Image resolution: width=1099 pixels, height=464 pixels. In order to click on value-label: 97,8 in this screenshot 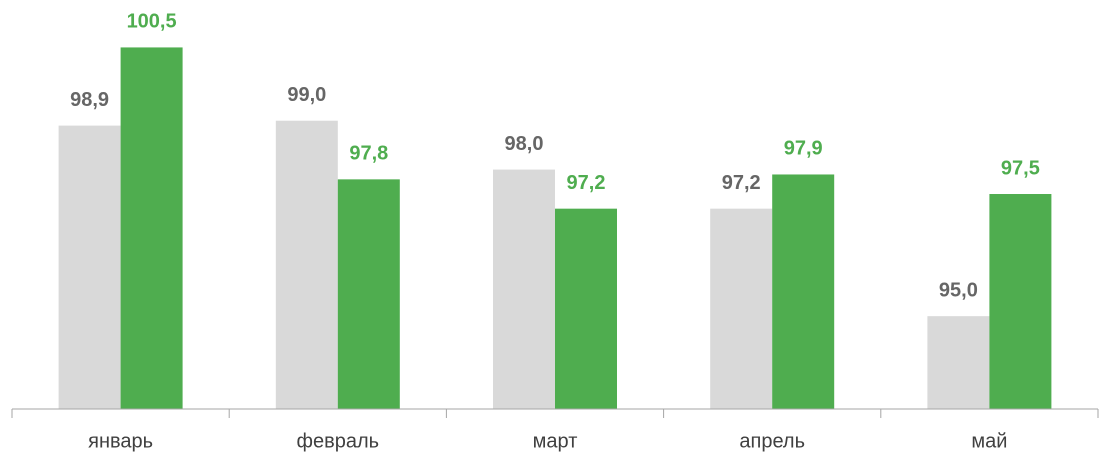, I will do `click(368, 154)`.